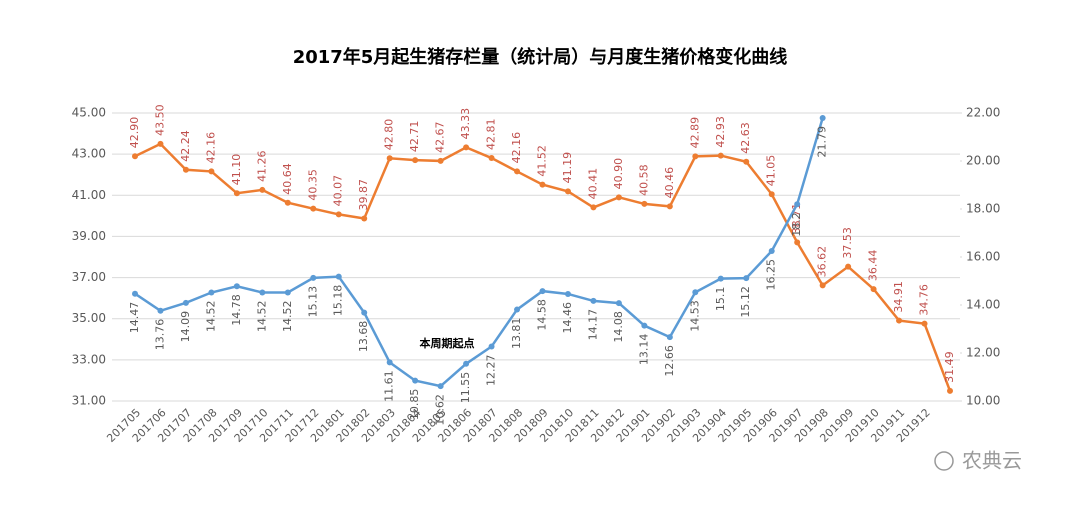 The height and width of the screenshot is (510, 1080). I want to click on data-label: 13.76, so click(159, 335).